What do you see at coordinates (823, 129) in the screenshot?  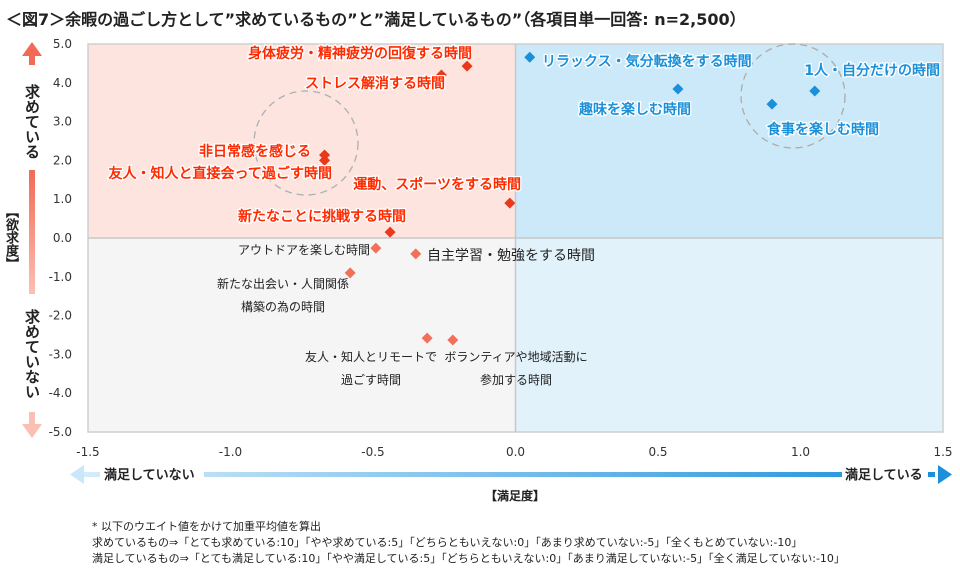 I see `data-point-label: 食事を楽しむ時間` at bounding box center [823, 129].